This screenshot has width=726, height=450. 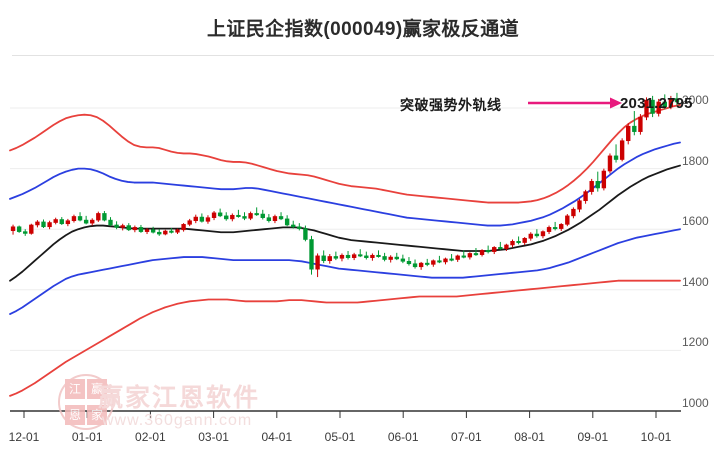 What do you see at coordinates (87, 437) in the screenshot?
I see `x-axis-label: 01-01` at bounding box center [87, 437].